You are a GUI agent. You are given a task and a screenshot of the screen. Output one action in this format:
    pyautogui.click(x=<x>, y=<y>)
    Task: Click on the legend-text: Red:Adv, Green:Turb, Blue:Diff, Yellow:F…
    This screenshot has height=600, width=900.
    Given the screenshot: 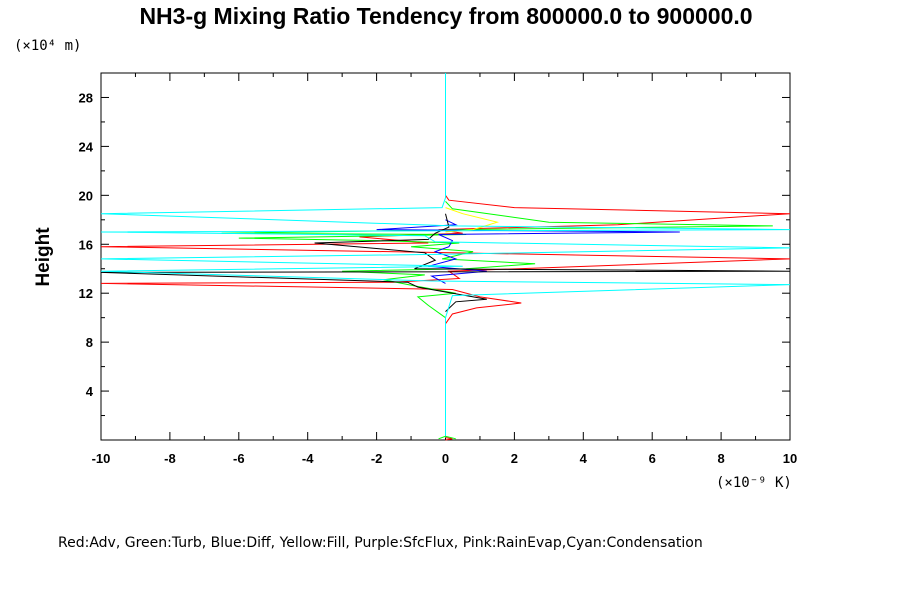 What is the action you would take?
    pyautogui.click(x=380, y=543)
    